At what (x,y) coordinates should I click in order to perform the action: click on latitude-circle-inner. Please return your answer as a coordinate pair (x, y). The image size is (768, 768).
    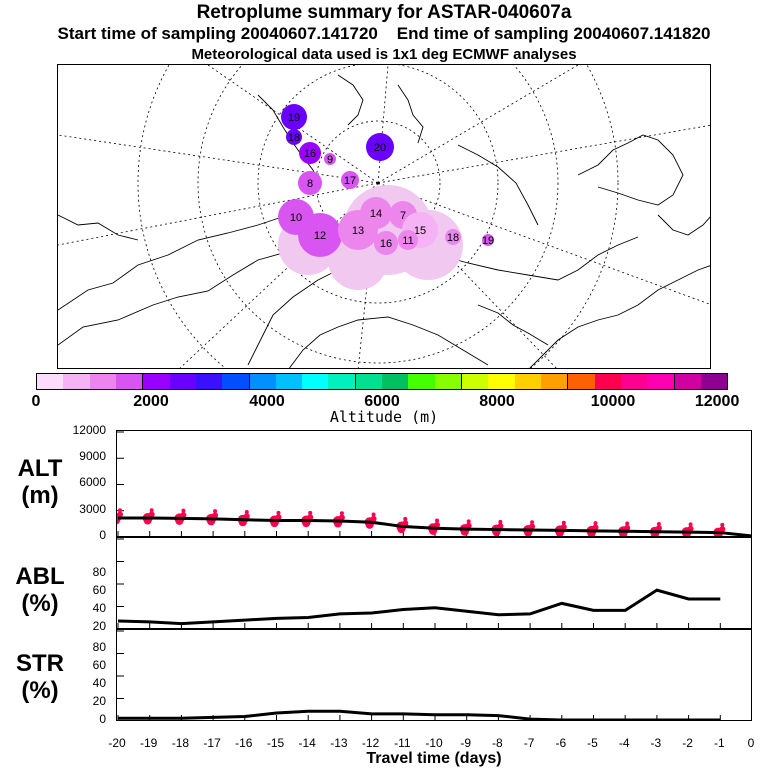
    Looking at the image, I should click on (378, 183).